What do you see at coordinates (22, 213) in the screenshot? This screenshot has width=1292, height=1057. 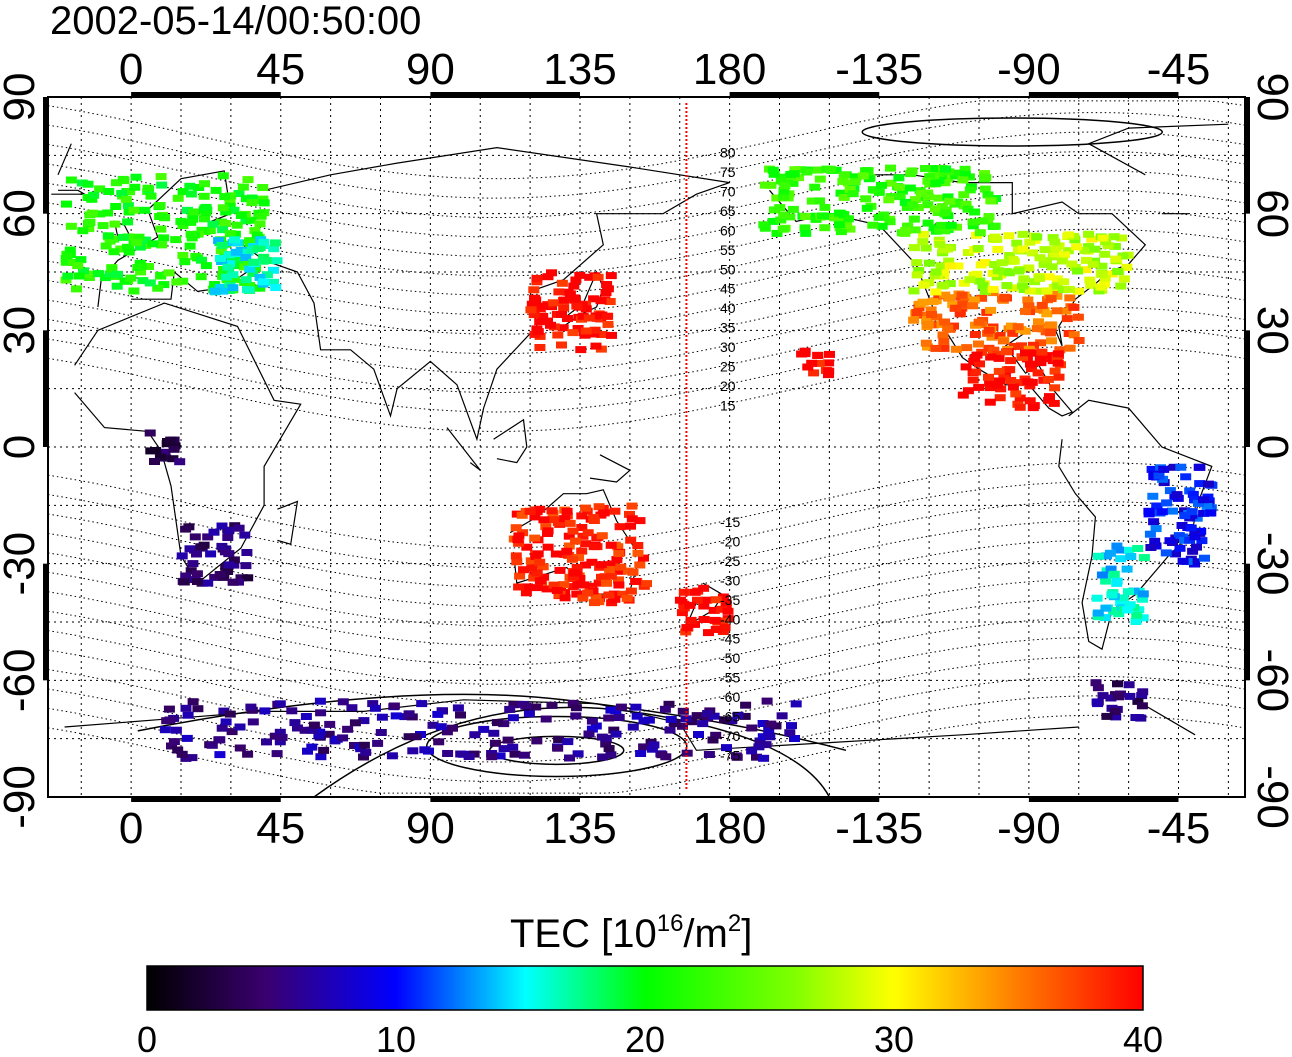 I see `y-tick-left: 60` at bounding box center [22, 213].